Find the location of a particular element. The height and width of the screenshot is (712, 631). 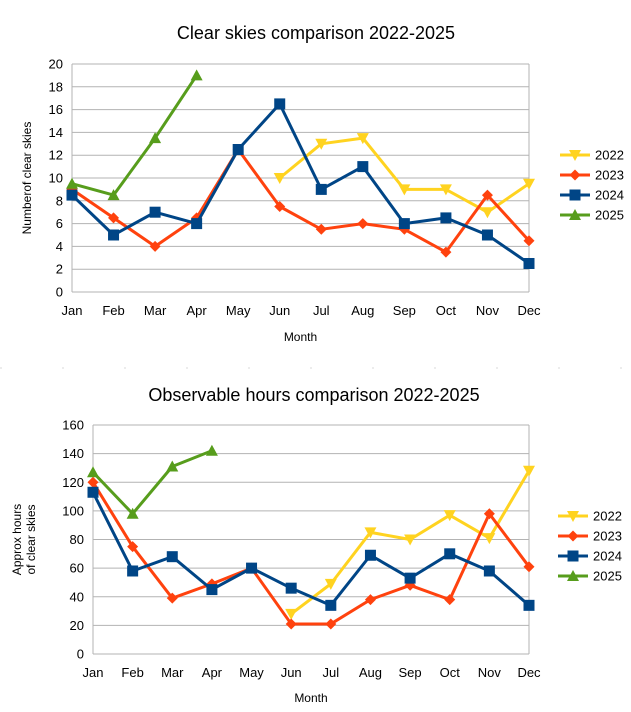

y-tick-label: 100 is located at coordinates (73, 510).